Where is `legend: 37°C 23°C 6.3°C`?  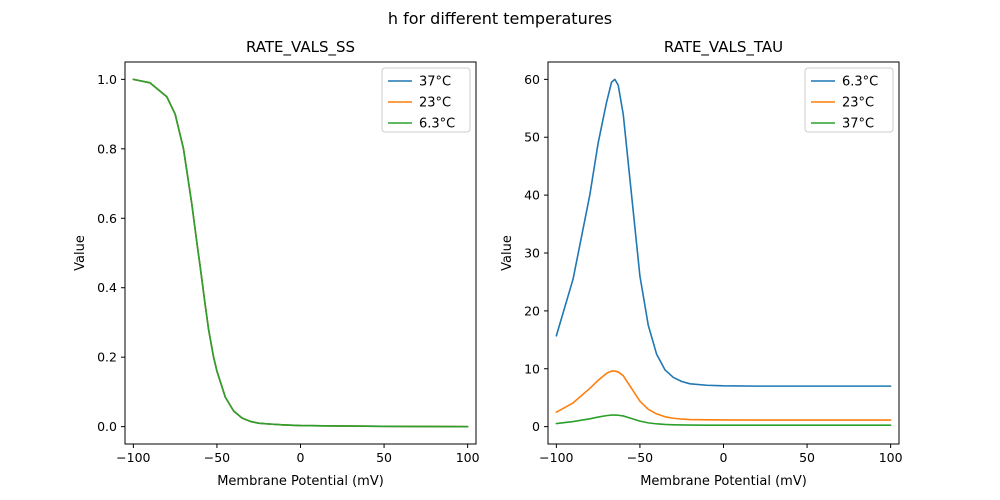 legend: 37°C 23°C 6.3°C is located at coordinates (426, 100).